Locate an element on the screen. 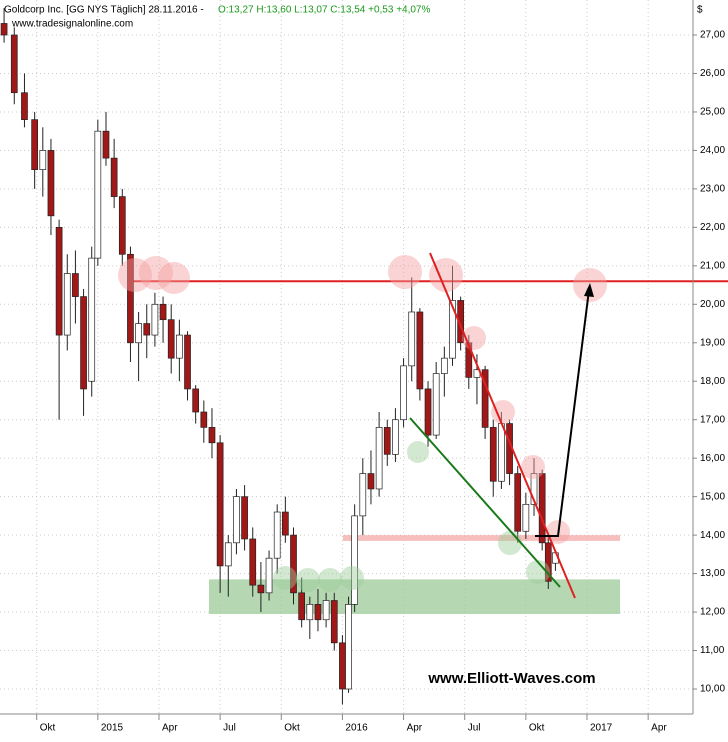 Image resolution: width=728 pixels, height=742 pixels. watermark: www.Elliott-Waves.com is located at coordinates (511, 678).